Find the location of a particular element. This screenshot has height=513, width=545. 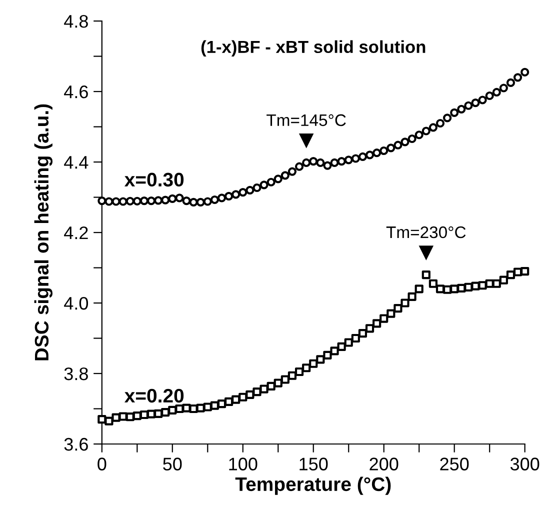

x-tick-label: 300 is located at coordinates (525, 464).